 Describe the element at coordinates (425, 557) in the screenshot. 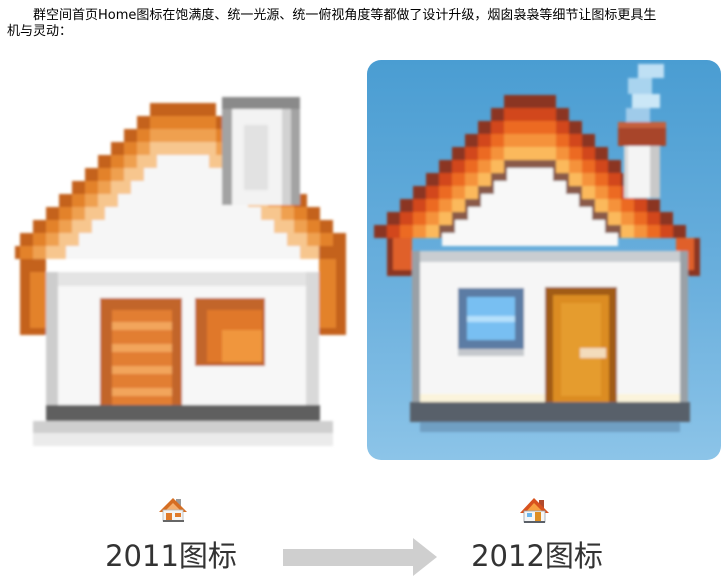

I see `arrow-head` at that location.